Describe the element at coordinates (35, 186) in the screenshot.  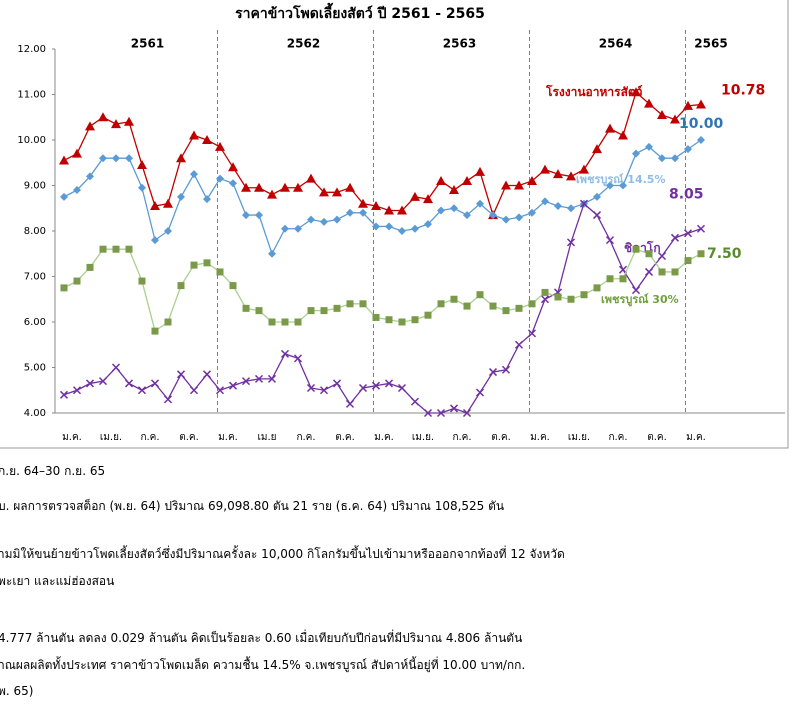
I see `y-tick-label: 9.00` at that location.